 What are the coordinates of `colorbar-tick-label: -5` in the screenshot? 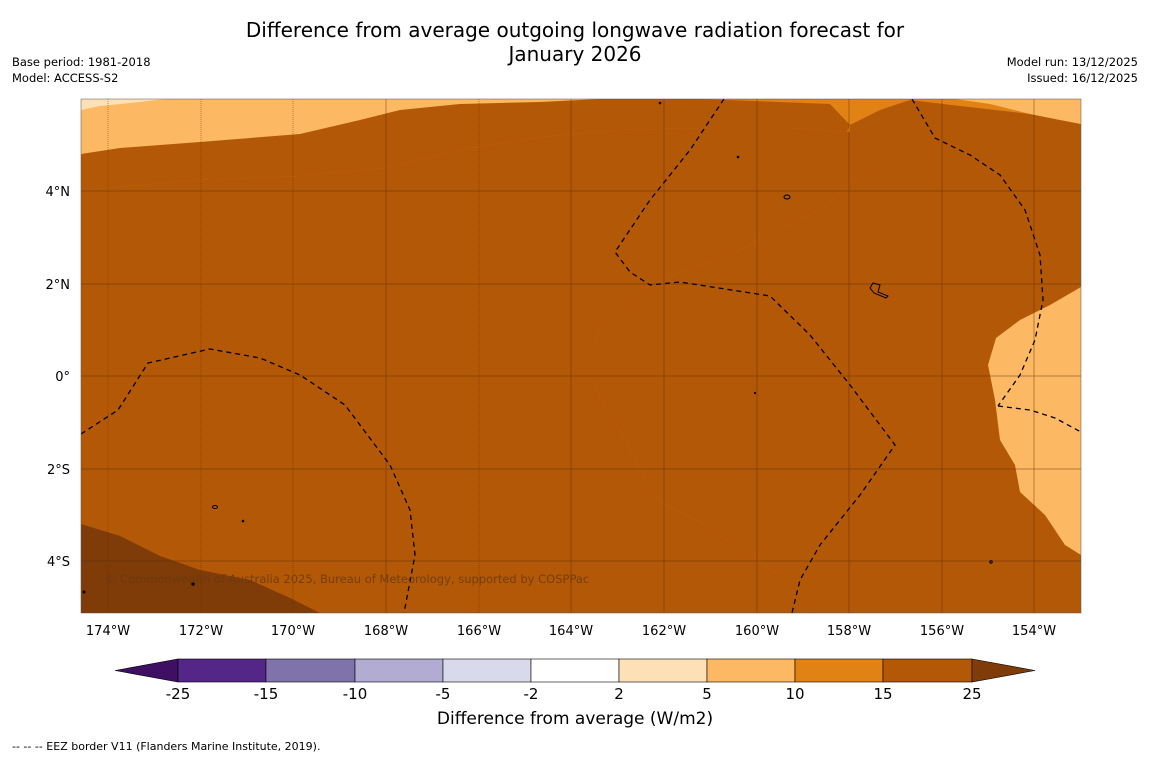 It's located at (443, 694).